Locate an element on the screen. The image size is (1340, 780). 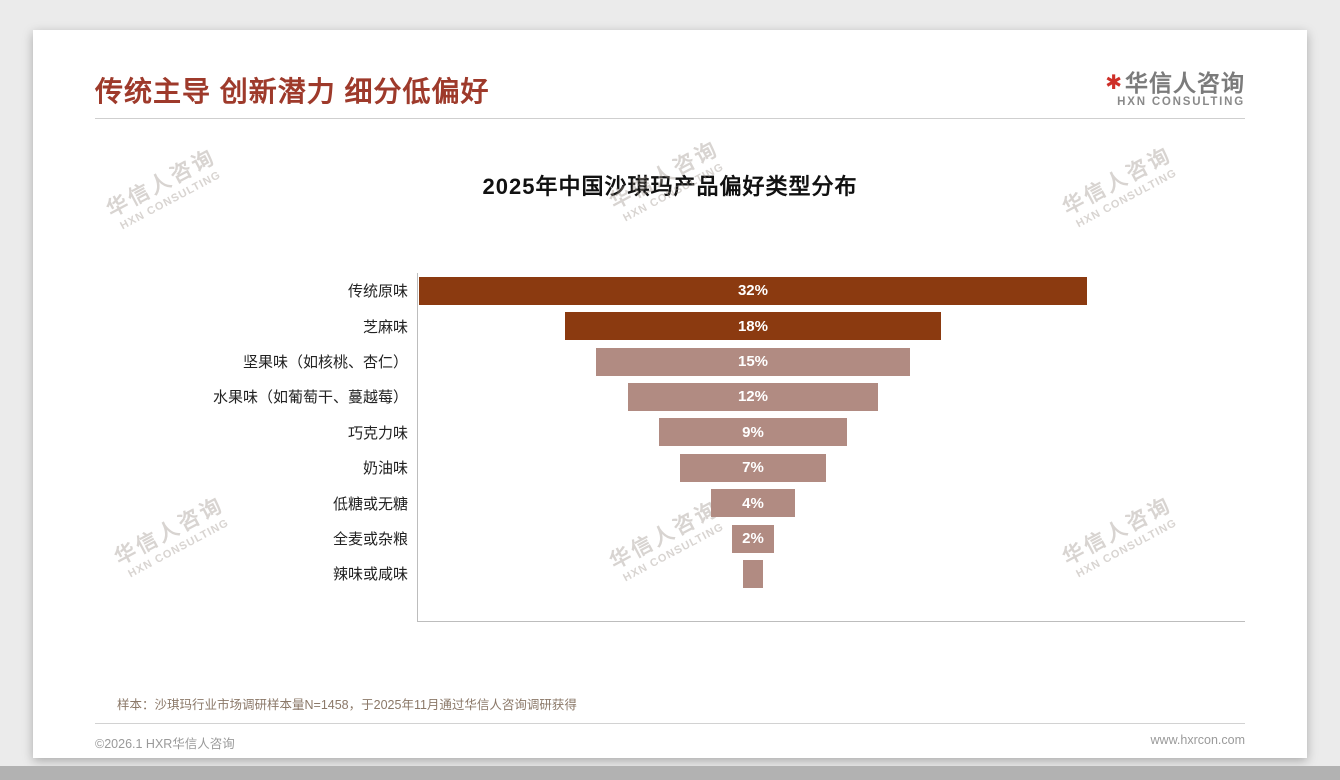
category-label: 坚果味（如核桃、杏仁） is located at coordinates (325, 362).